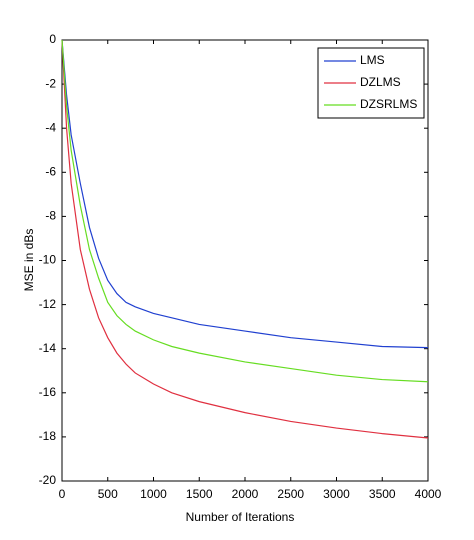  What do you see at coordinates (48, 480) in the screenshot?
I see `y-tick-label: -20` at bounding box center [48, 480].